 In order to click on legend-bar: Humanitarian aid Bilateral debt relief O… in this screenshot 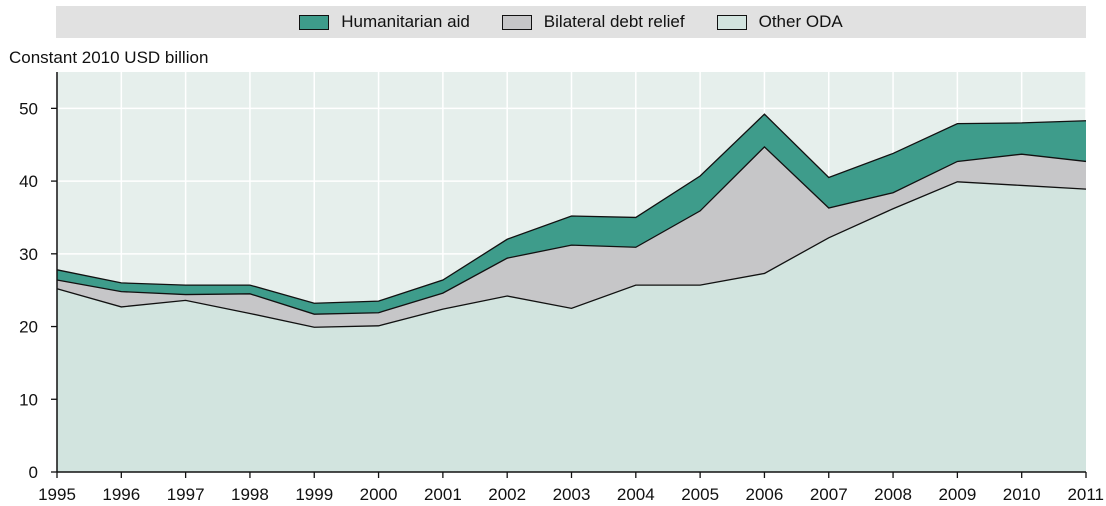, I will do `click(571, 22)`.